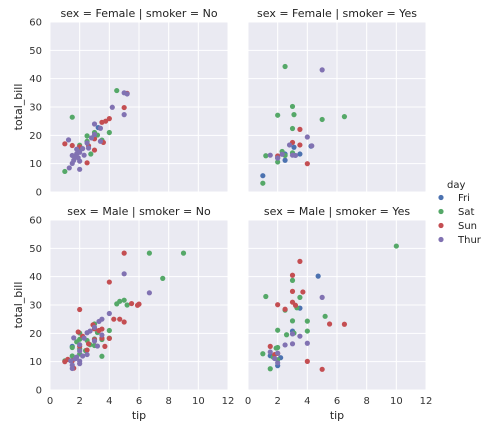  What do you see at coordinates (35, 108) in the screenshot?
I see `y-tick-label: 30` at bounding box center [35, 108].